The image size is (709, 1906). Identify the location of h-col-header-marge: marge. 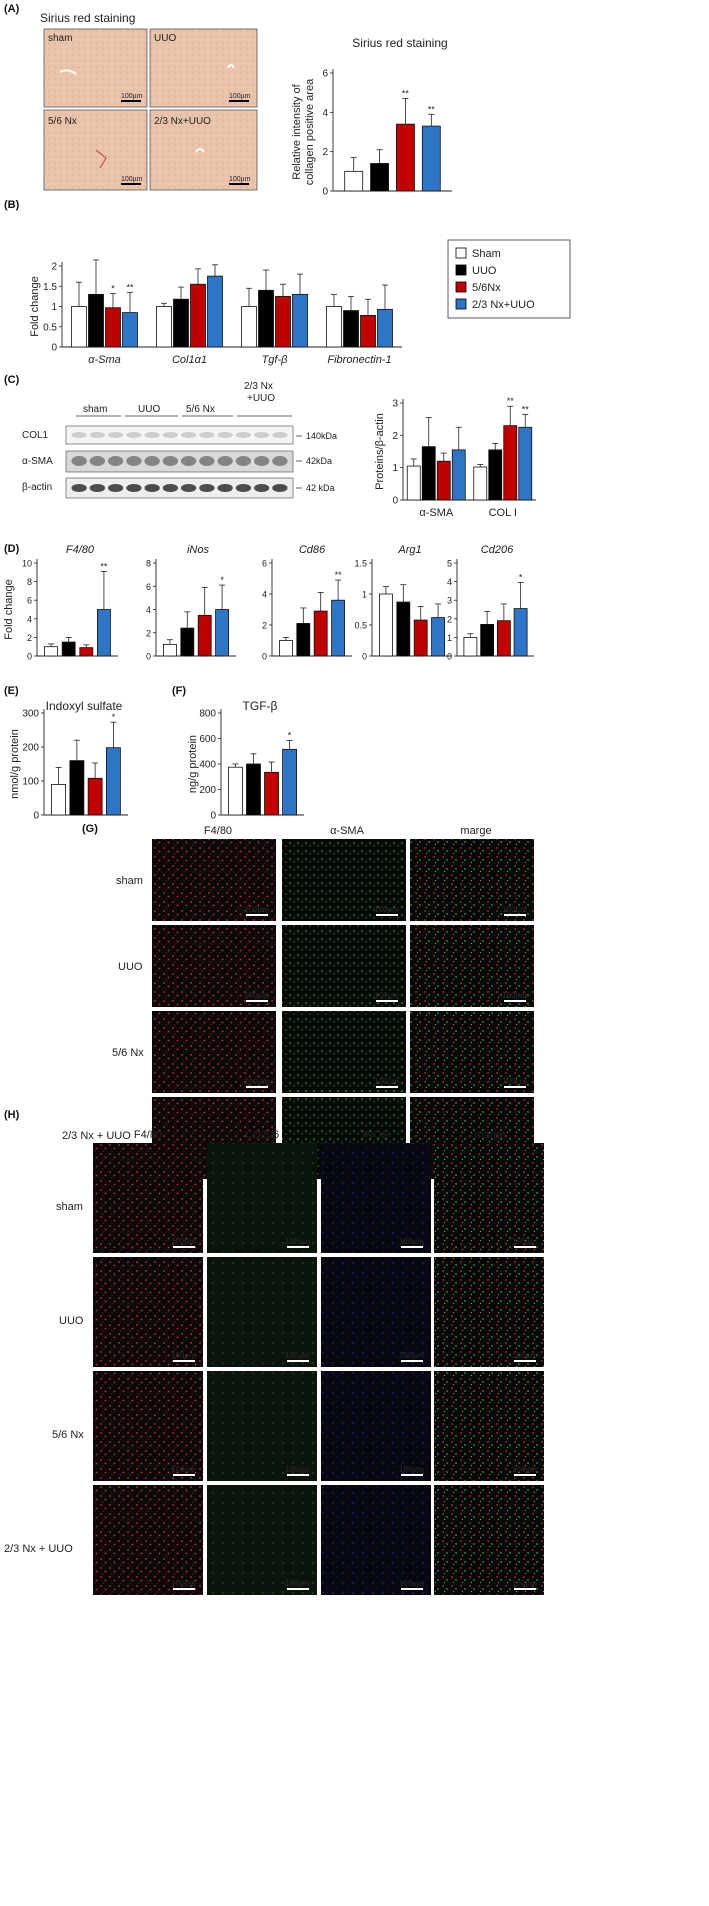
(489, 1135).